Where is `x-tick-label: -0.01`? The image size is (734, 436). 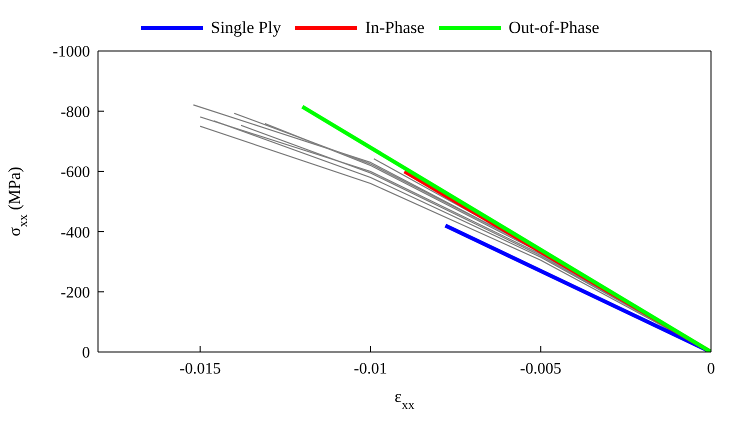 x-tick-label: -0.01 is located at coordinates (371, 369).